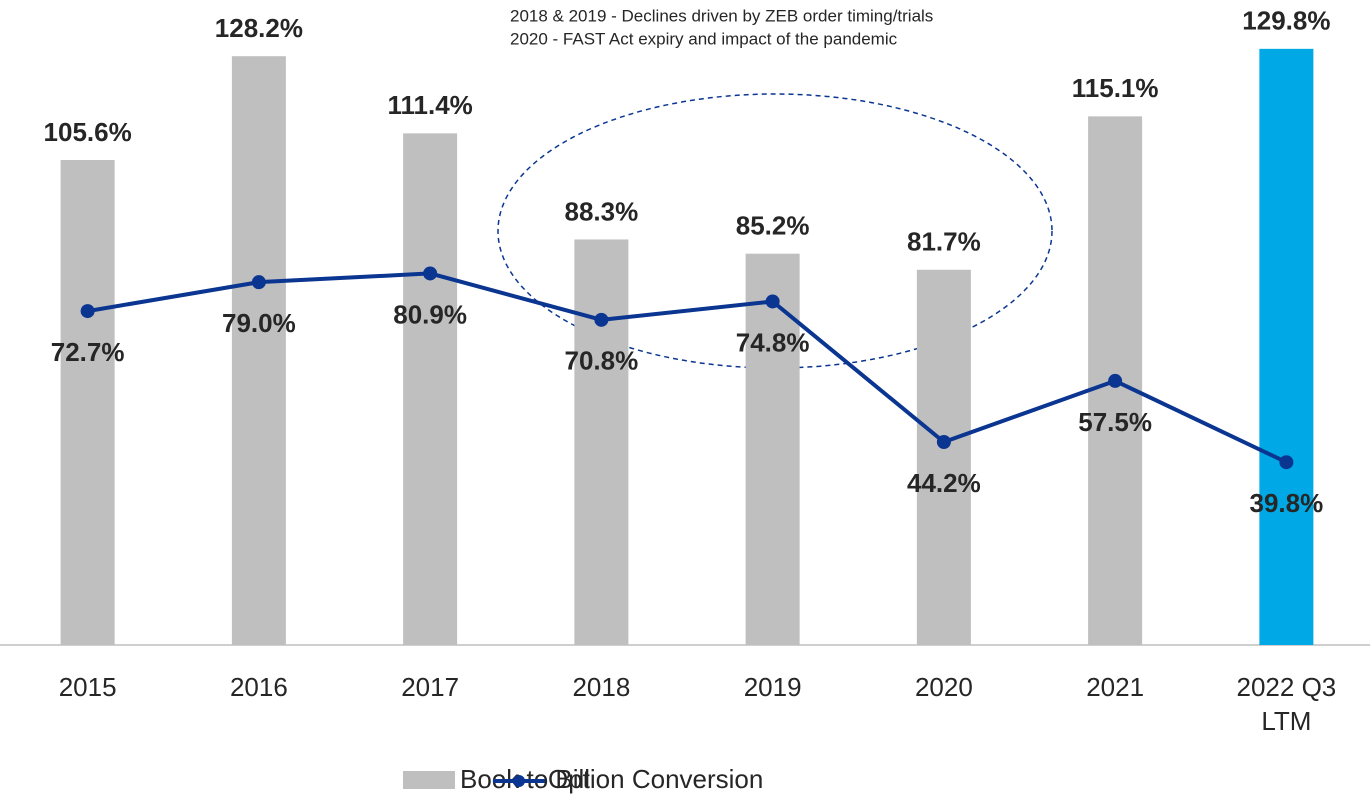 This screenshot has height=799, width=1370. Describe the element at coordinates (429, 105) in the screenshot. I see `data-label: 111.4%` at that location.